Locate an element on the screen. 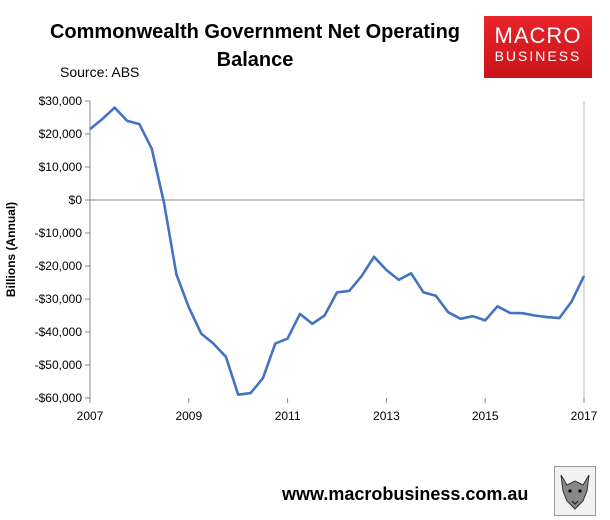  title-line-2: Balance is located at coordinates (255, 60).